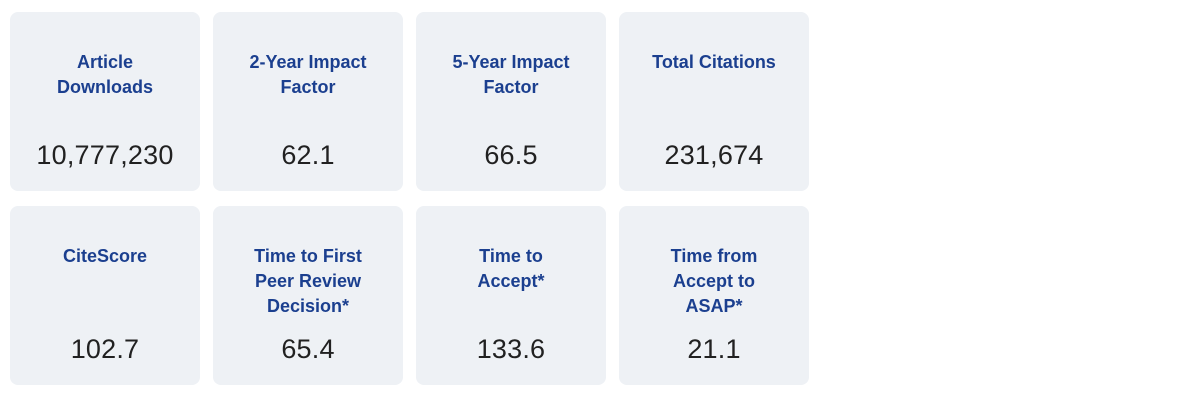 The height and width of the screenshot is (400, 1200). I want to click on stat-card-2-year-impact-factor: 2-Year Impact Factor 62.1, so click(308, 101).